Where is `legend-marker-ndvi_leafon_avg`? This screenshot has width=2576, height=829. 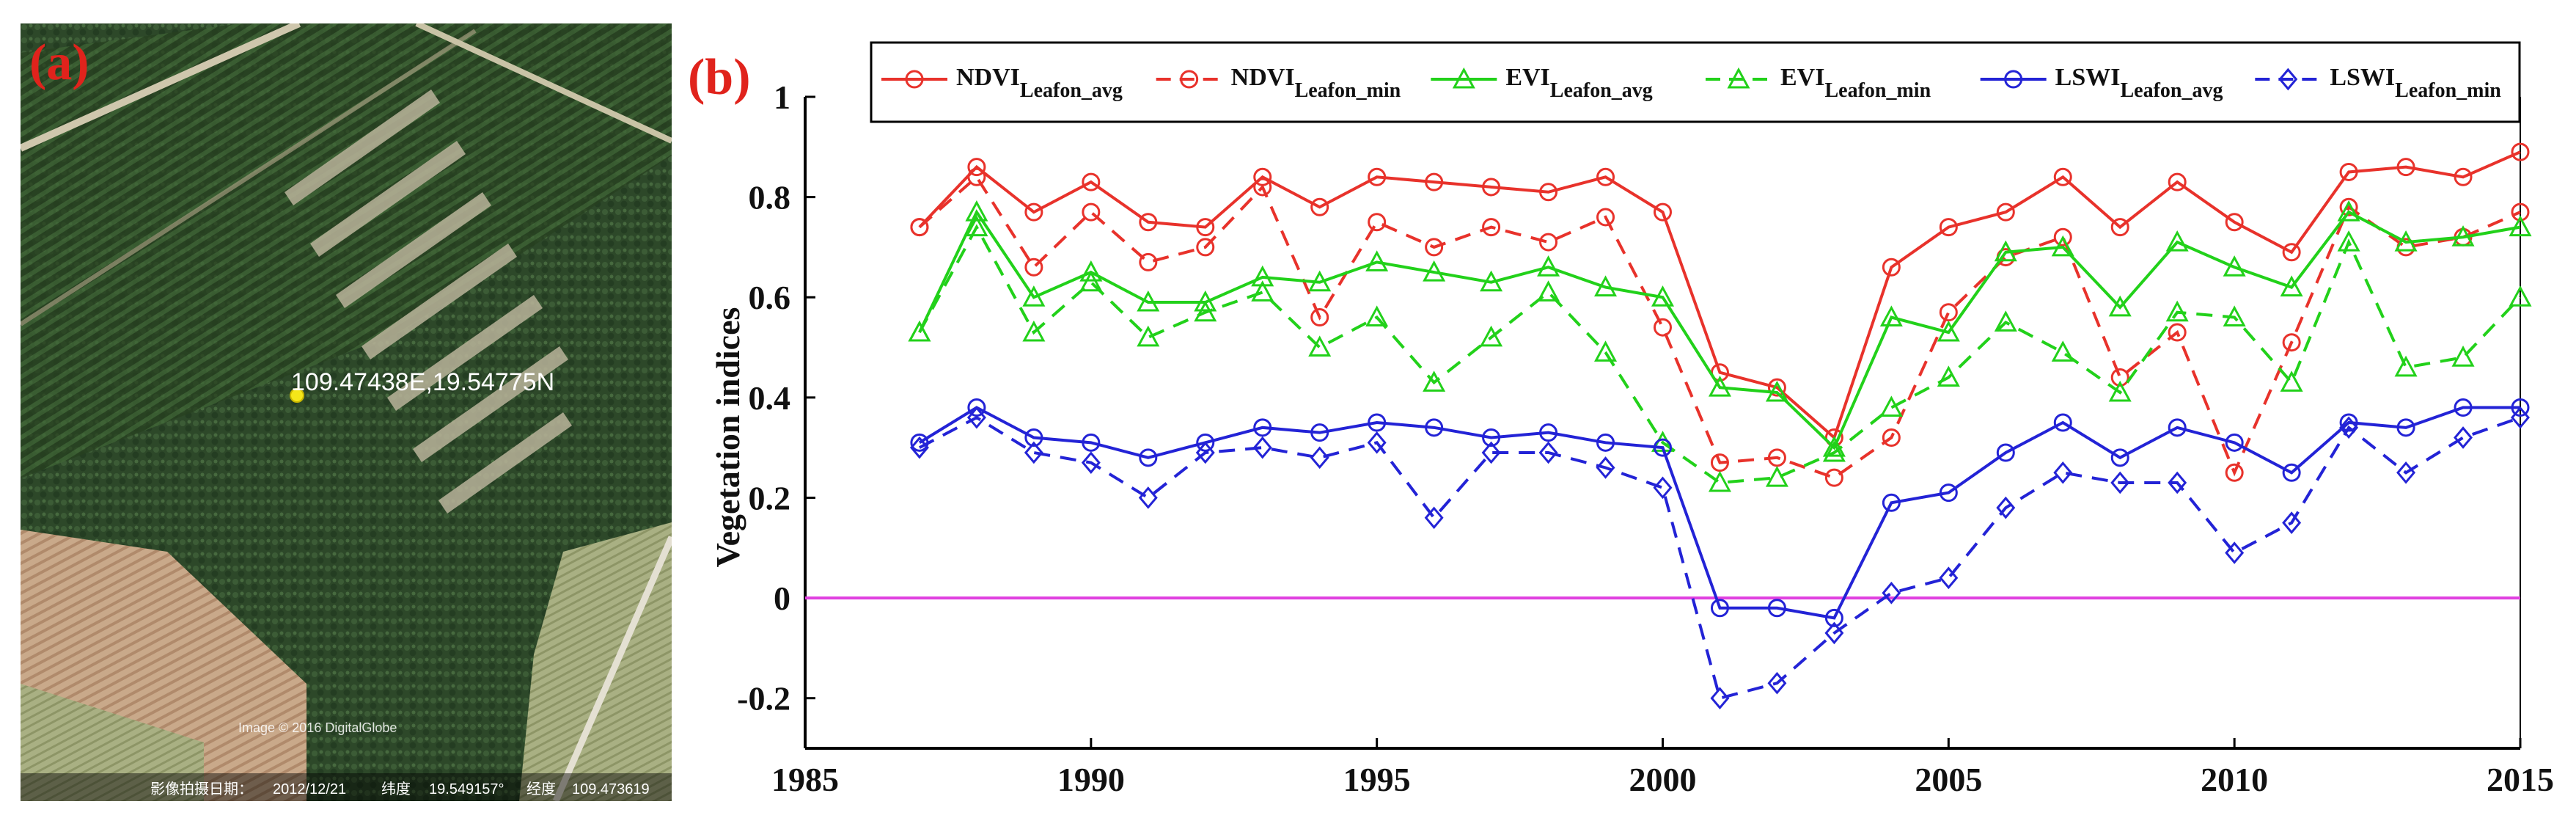 legend-marker-ndvi_leafon_avg is located at coordinates (915, 79).